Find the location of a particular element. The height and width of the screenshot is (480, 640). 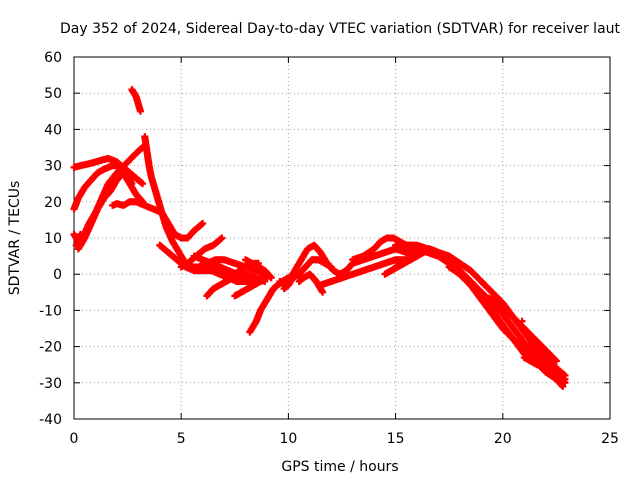

x-tick-label: 25 is located at coordinates (610, 439).